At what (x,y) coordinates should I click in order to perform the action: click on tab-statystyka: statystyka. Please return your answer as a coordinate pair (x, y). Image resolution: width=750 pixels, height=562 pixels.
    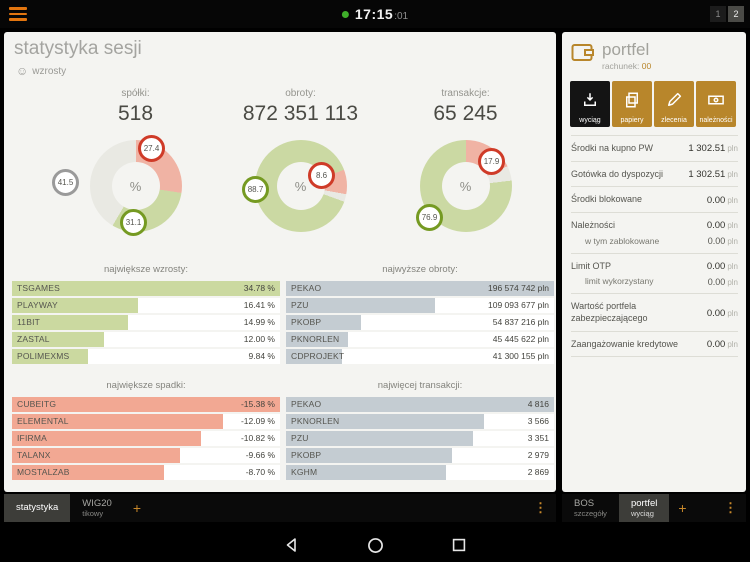
    Looking at the image, I should click on (37, 508).